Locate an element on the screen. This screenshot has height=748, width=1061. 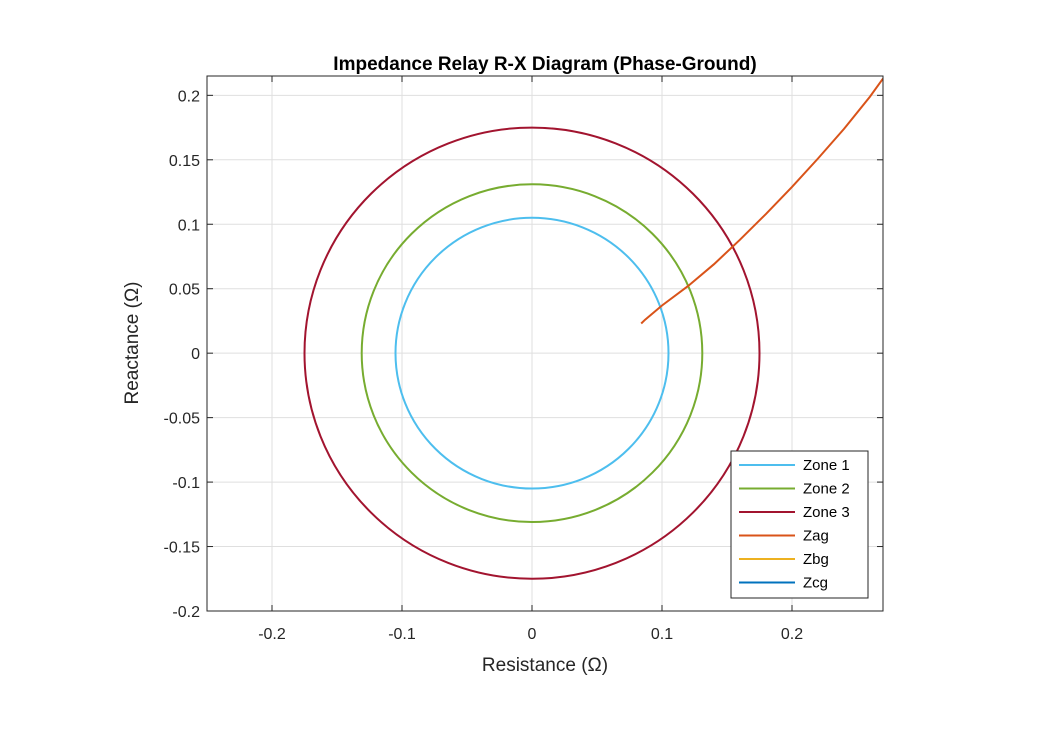
x-tick-label: -0.2 is located at coordinates (272, 634).